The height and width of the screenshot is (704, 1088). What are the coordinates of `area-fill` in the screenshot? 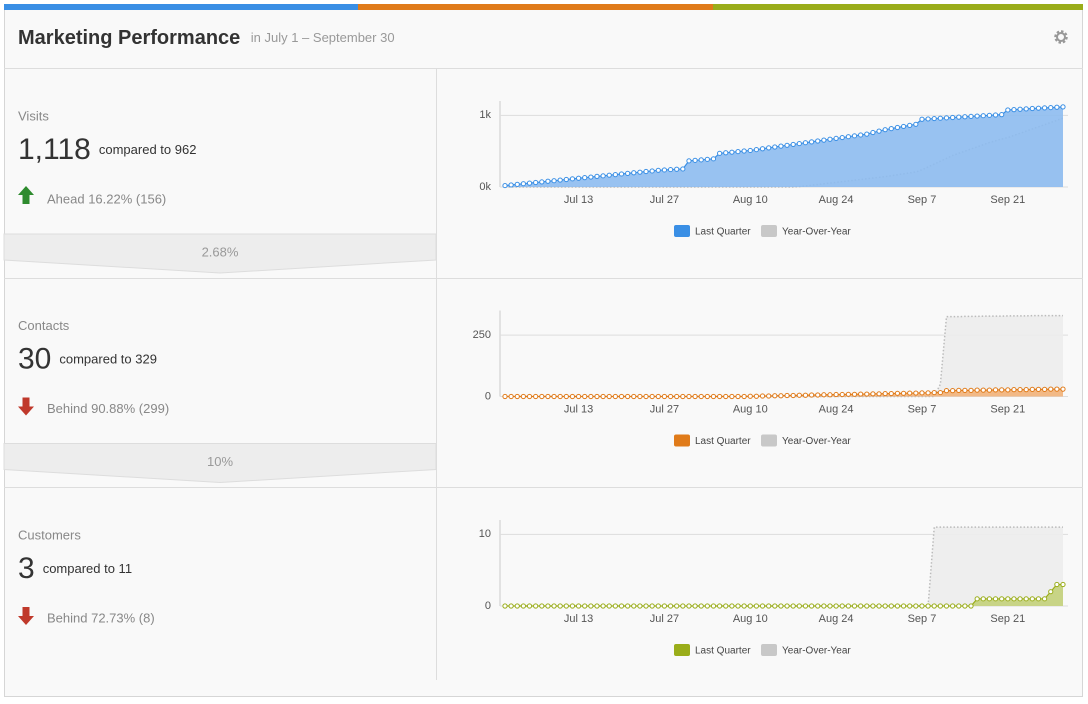 It's located at (784, 595).